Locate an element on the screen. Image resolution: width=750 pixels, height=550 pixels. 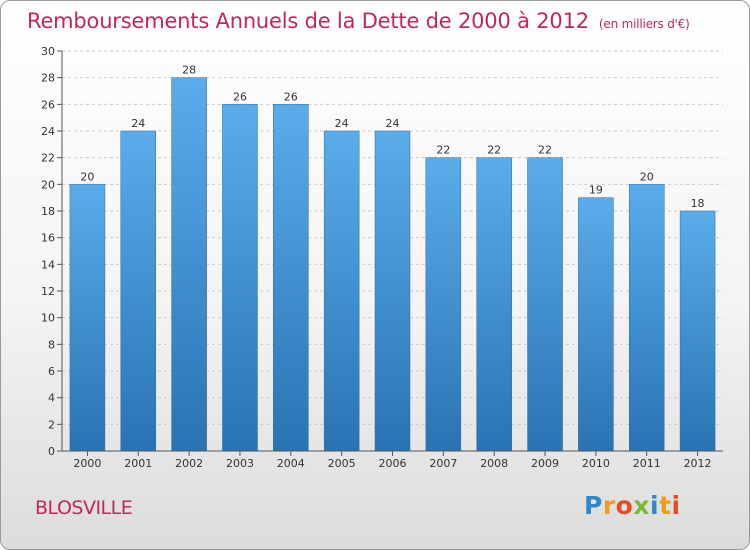
proxiti-logo: Proxiti is located at coordinates (632, 505).